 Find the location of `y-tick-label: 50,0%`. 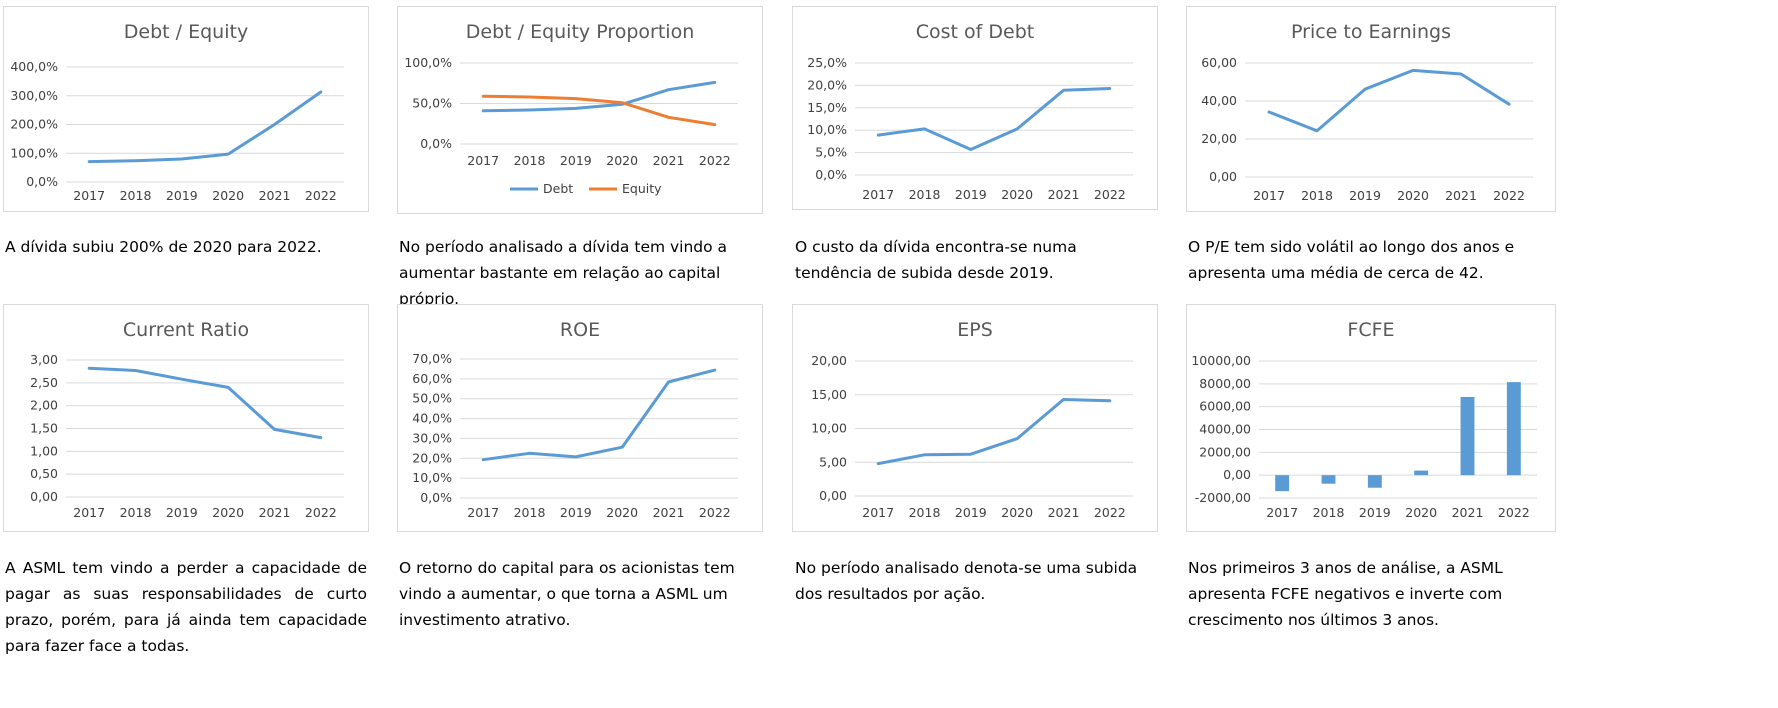

y-tick-label: 50,0% is located at coordinates (432, 398).